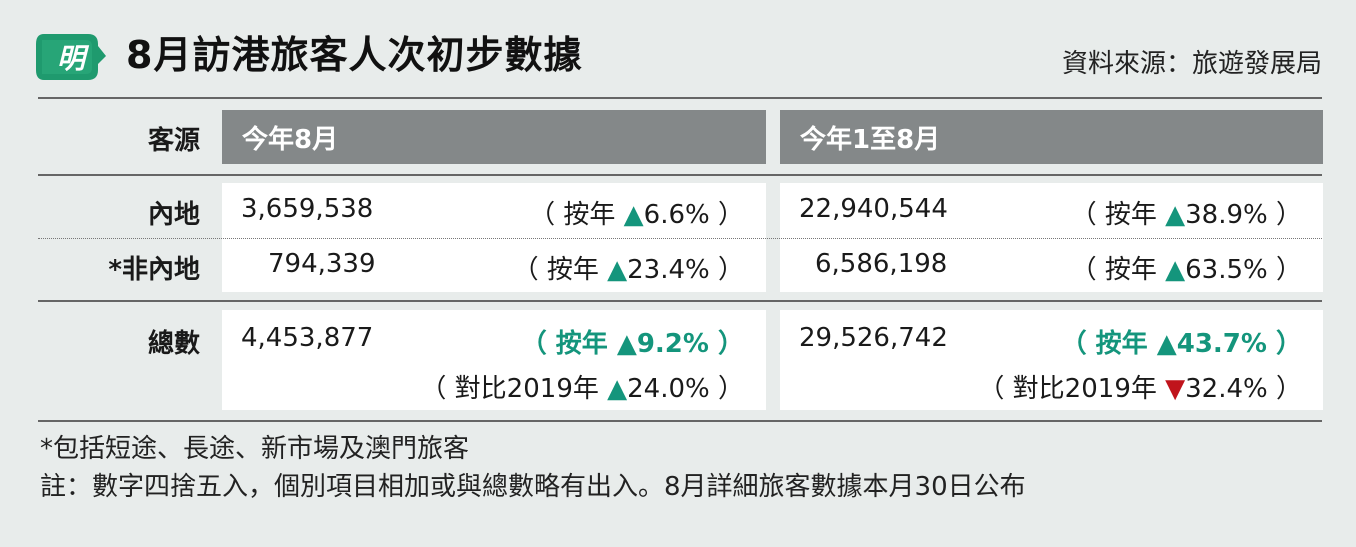 This screenshot has width=1356, height=547. What do you see at coordinates (1226, 270) in the screenshot?
I see `yoy-pct: 63.5%` at bounding box center [1226, 270].